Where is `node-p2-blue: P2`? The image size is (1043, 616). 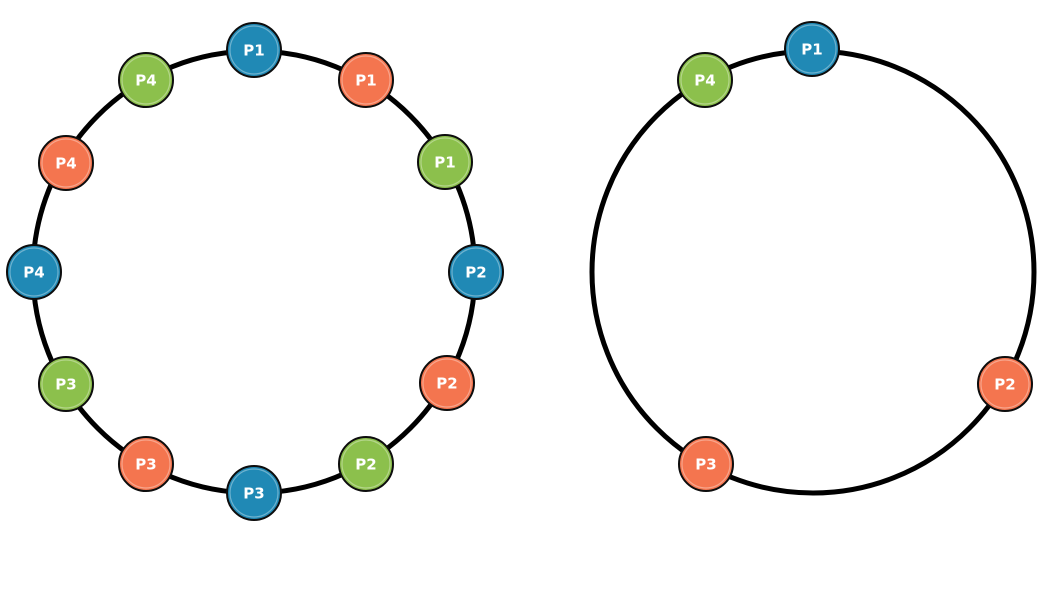
node-p2-blue: P2 is located at coordinates (476, 272).